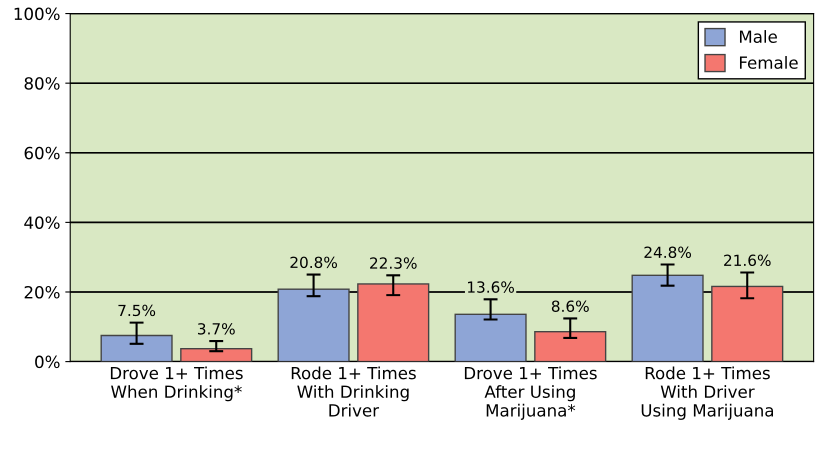 The width and height of the screenshot is (826, 452). I want to click on x-tick-label: Rode 1+ Times With Drinking Driver, so click(354, 391).